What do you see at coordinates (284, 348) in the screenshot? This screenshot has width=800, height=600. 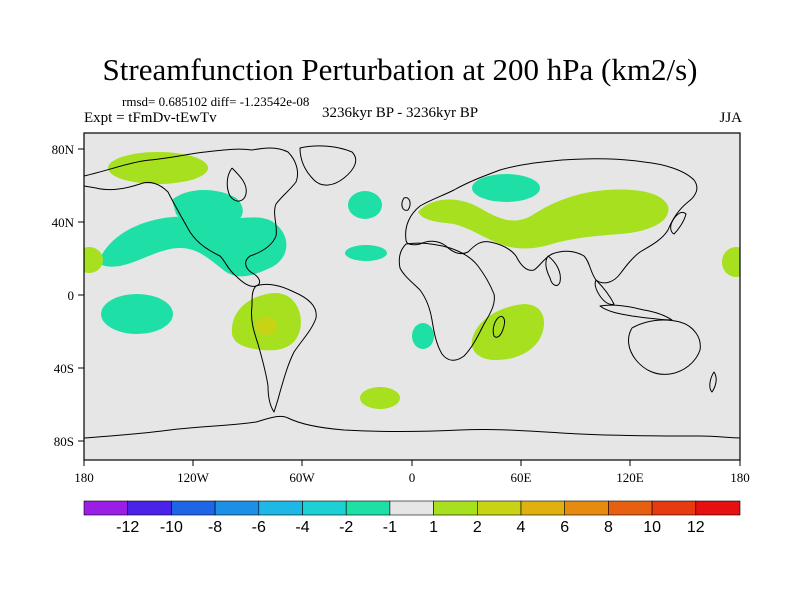 I see `coast-south-america` at bounding box center [284, 348].